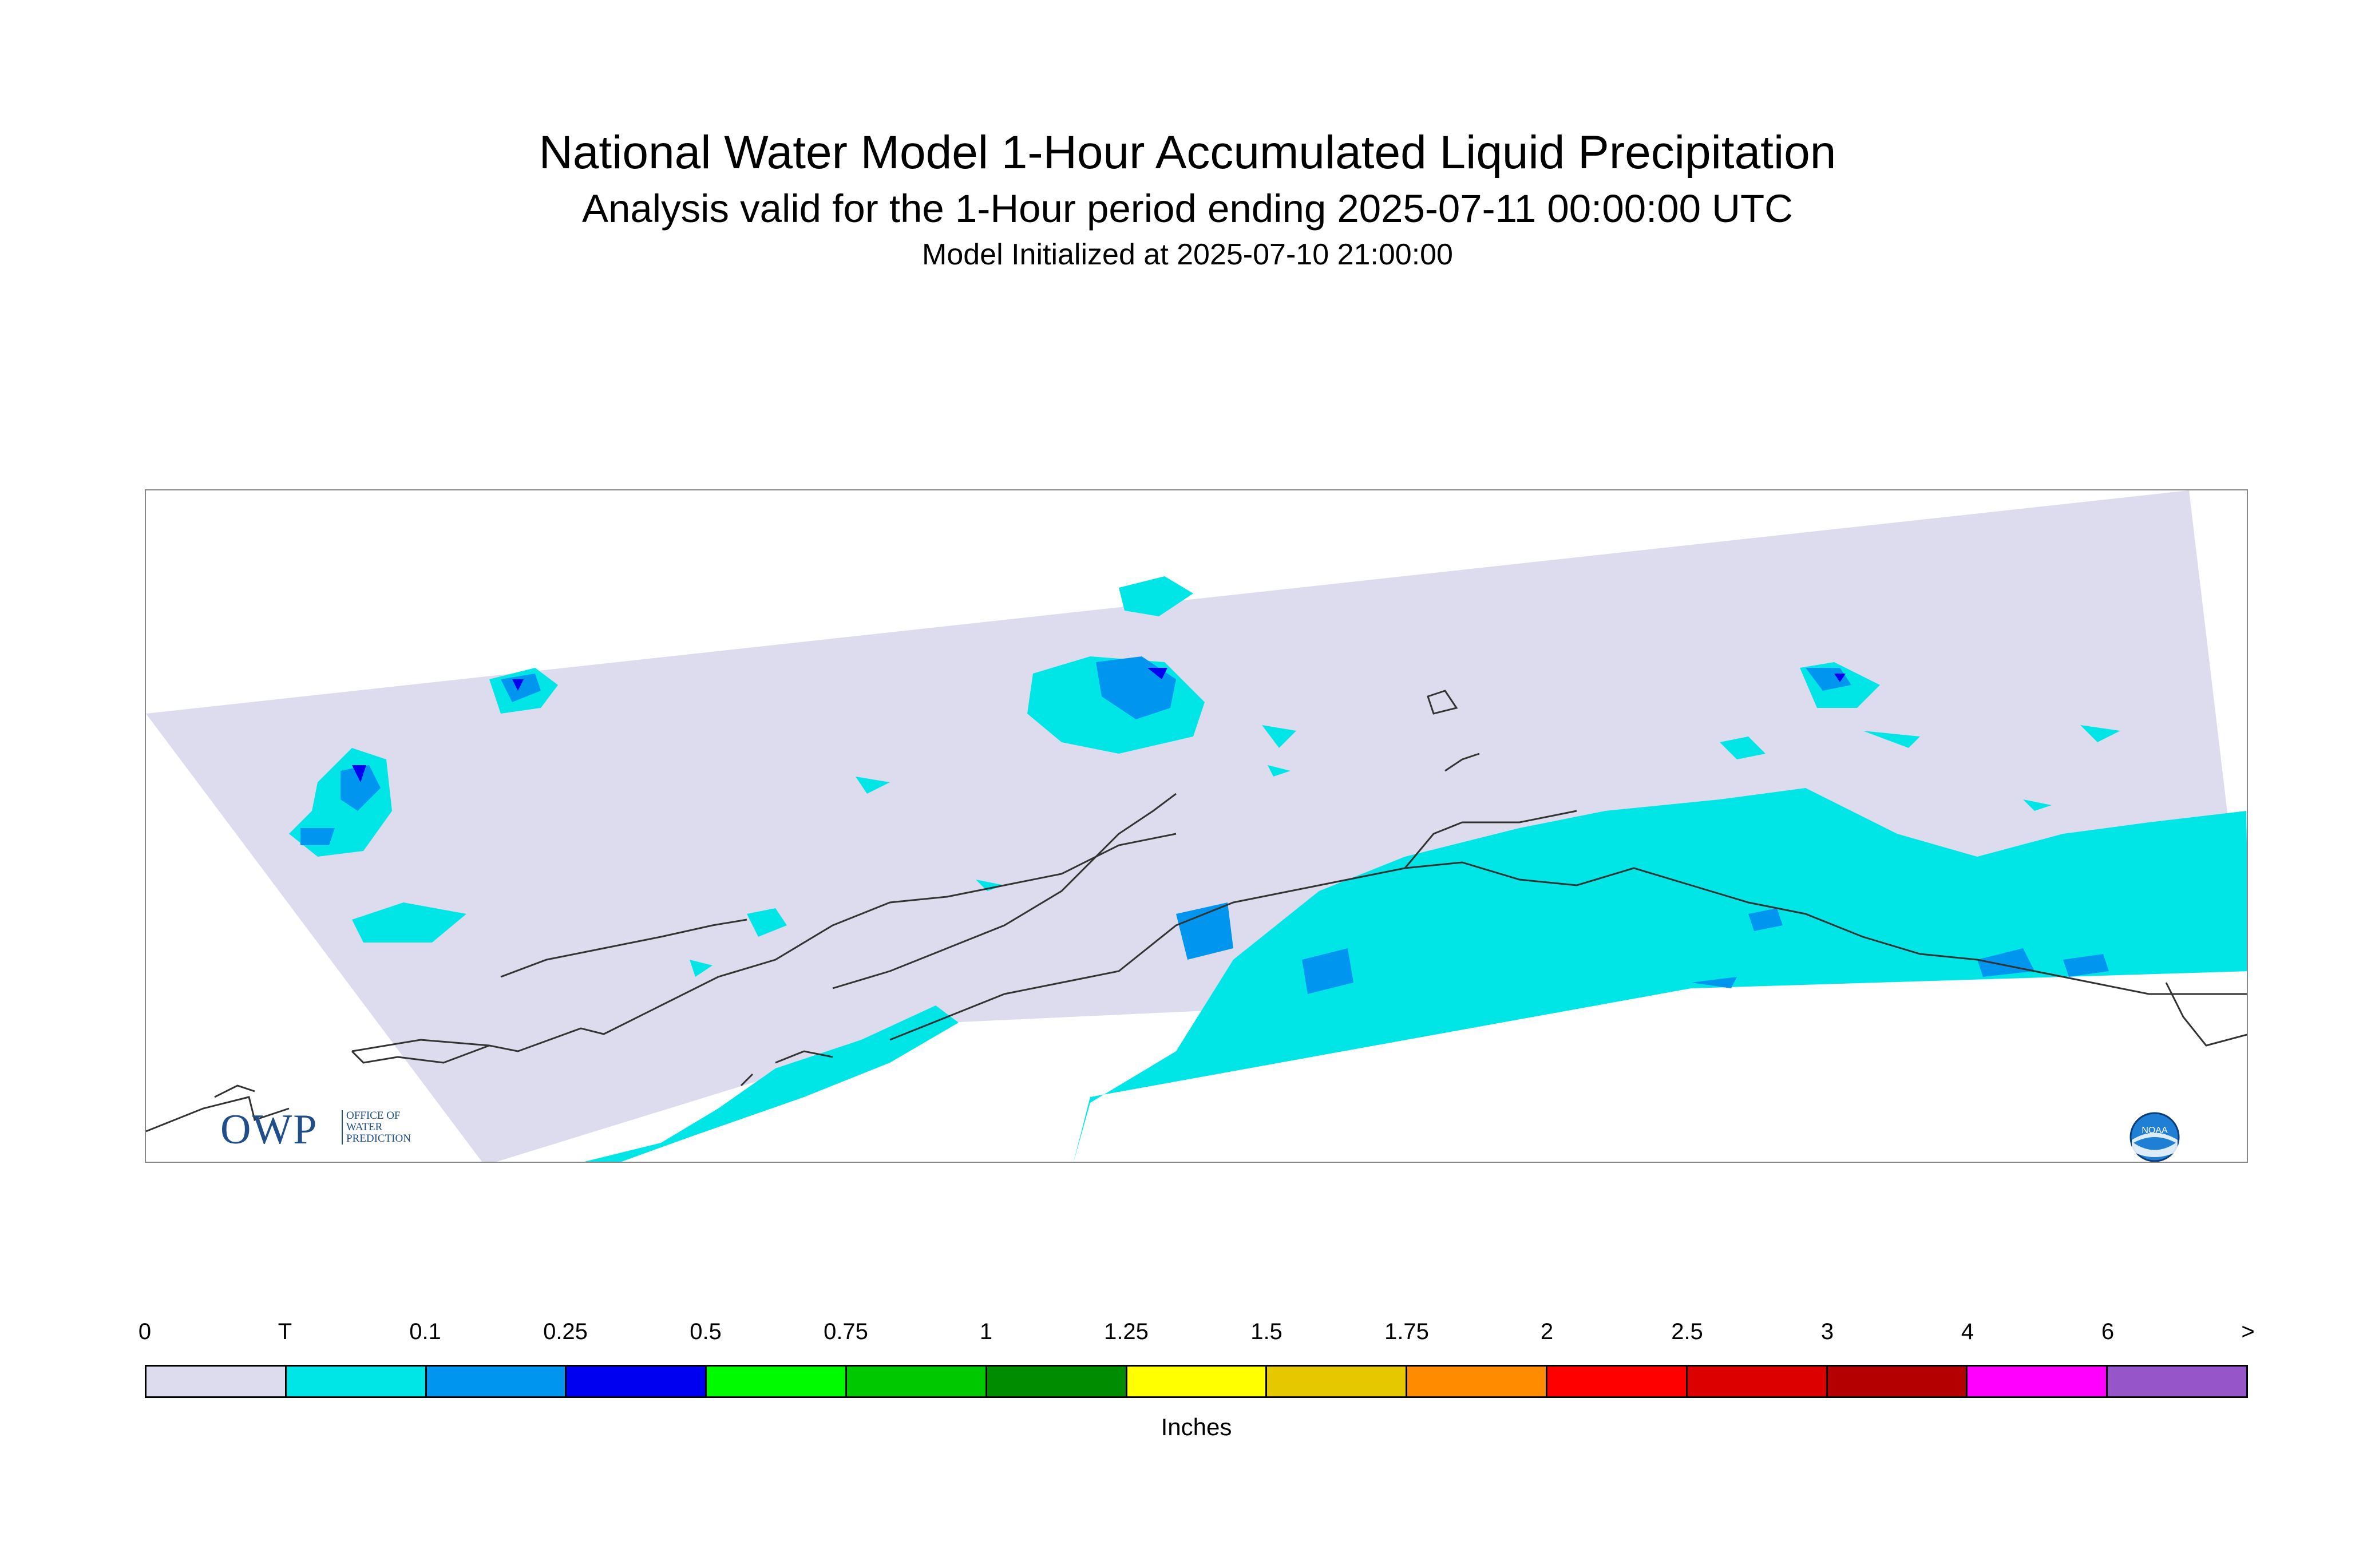  I want to click on noaa-logo-text: NOAA, so click(2155, 1130).